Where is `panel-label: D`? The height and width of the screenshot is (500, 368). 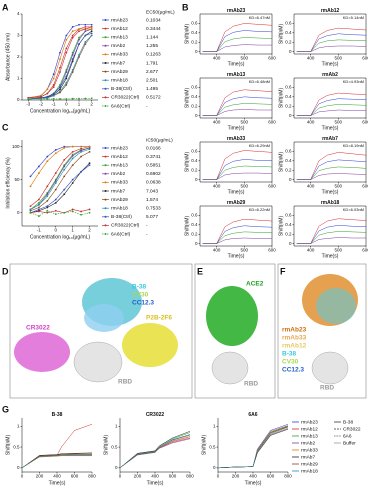 panel-label: D is located at coordinates (5, 271).